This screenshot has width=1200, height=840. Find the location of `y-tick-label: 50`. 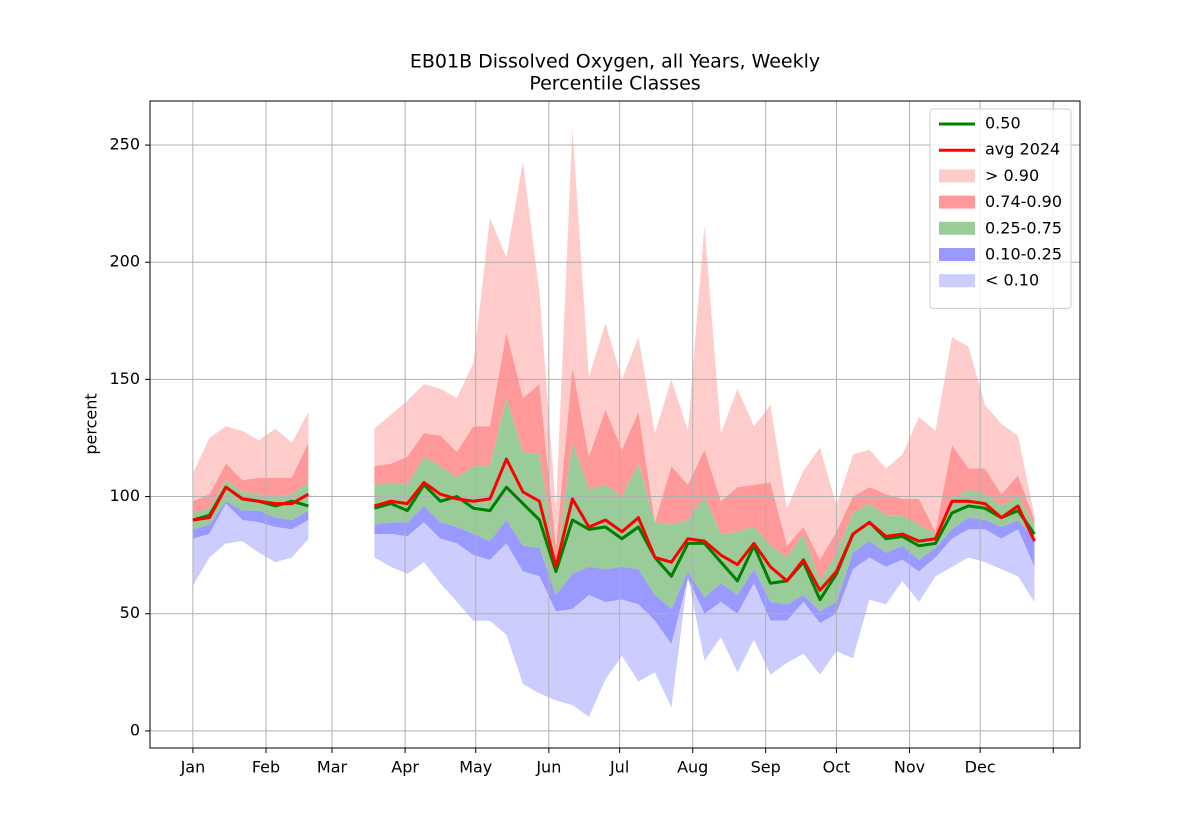

y-tick-label: 50 is located at coordinates (130, 612).